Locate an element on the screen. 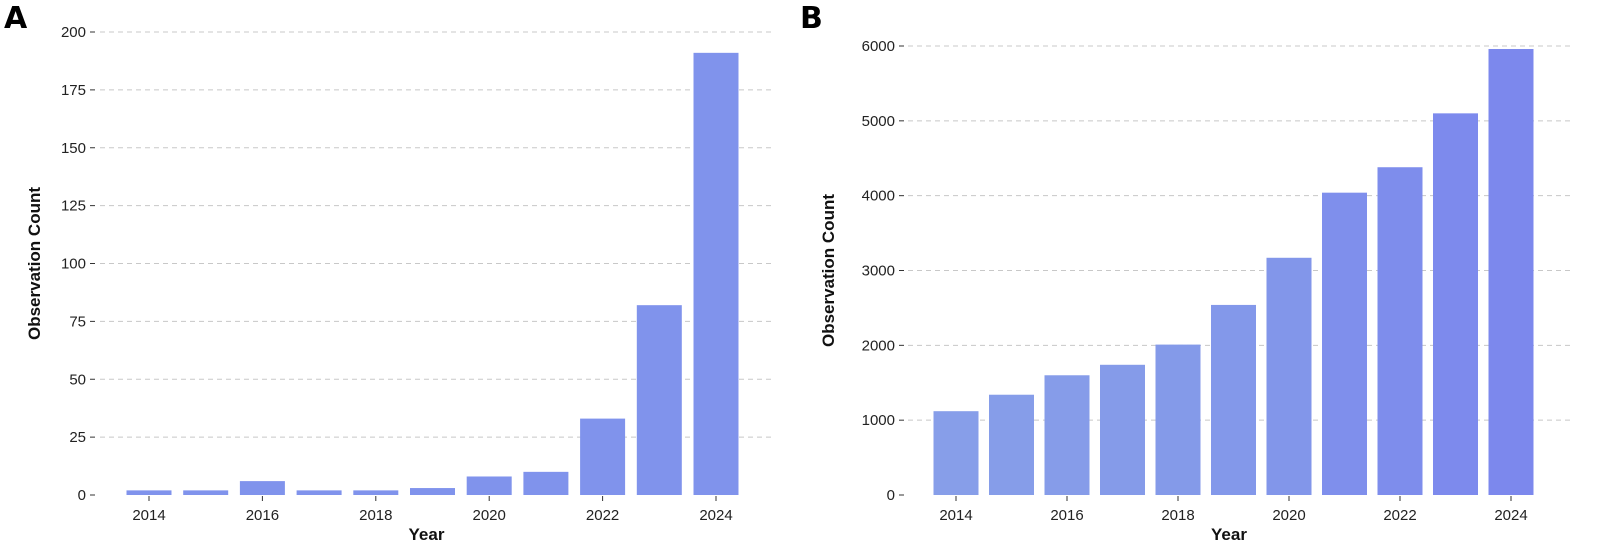 The width and height of the screenshot is (1600, 554). bar-b-2021 is located at coordinates (1344, 343).